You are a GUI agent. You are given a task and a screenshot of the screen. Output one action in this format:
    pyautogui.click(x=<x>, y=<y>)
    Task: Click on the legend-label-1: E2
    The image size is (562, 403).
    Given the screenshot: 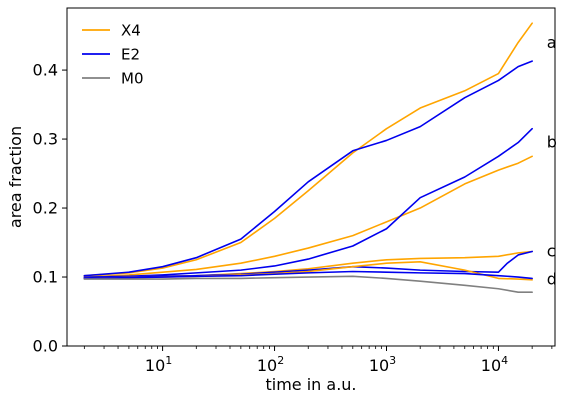 What is the action you would take?
    pyautogui.click(x=130, y=55)
    